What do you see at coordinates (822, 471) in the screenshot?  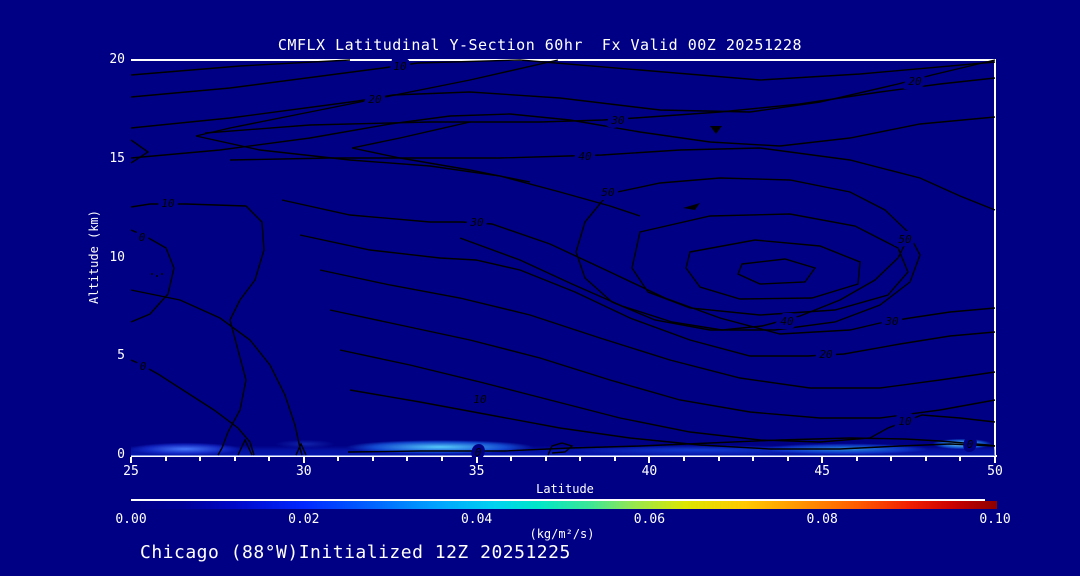 I see `x-tick-label: 45` at bounding box center [822, 471].